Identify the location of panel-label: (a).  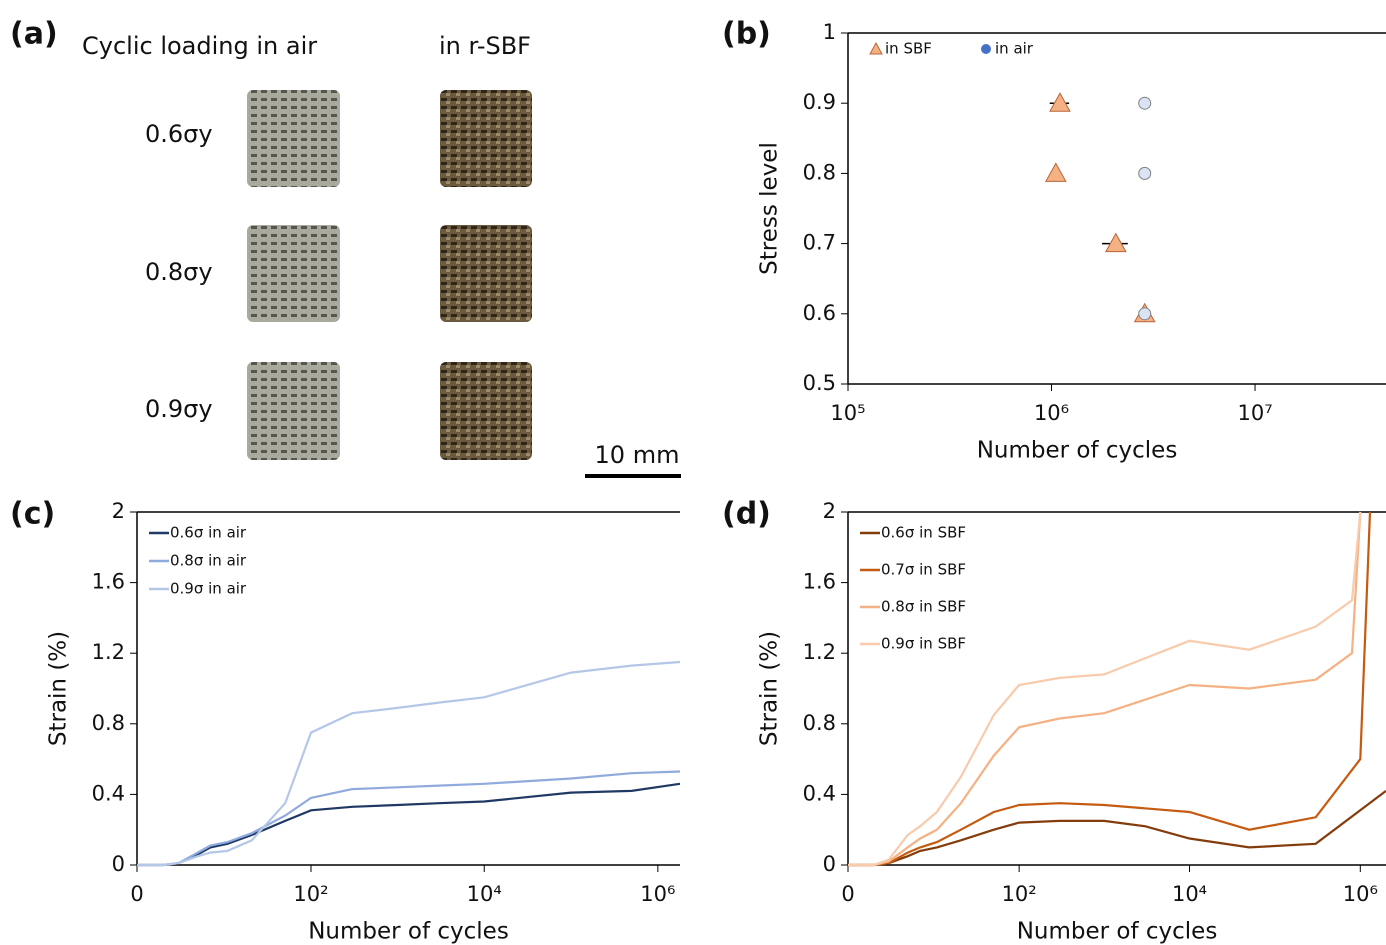
(34, 34).